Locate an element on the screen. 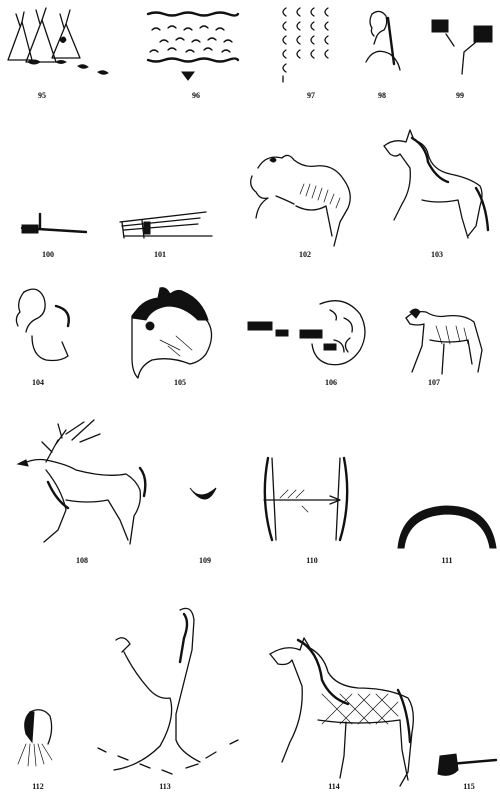 This screenshot has height=800, width=500. figure-number-114: 114 is located at coordinates (334, 786).